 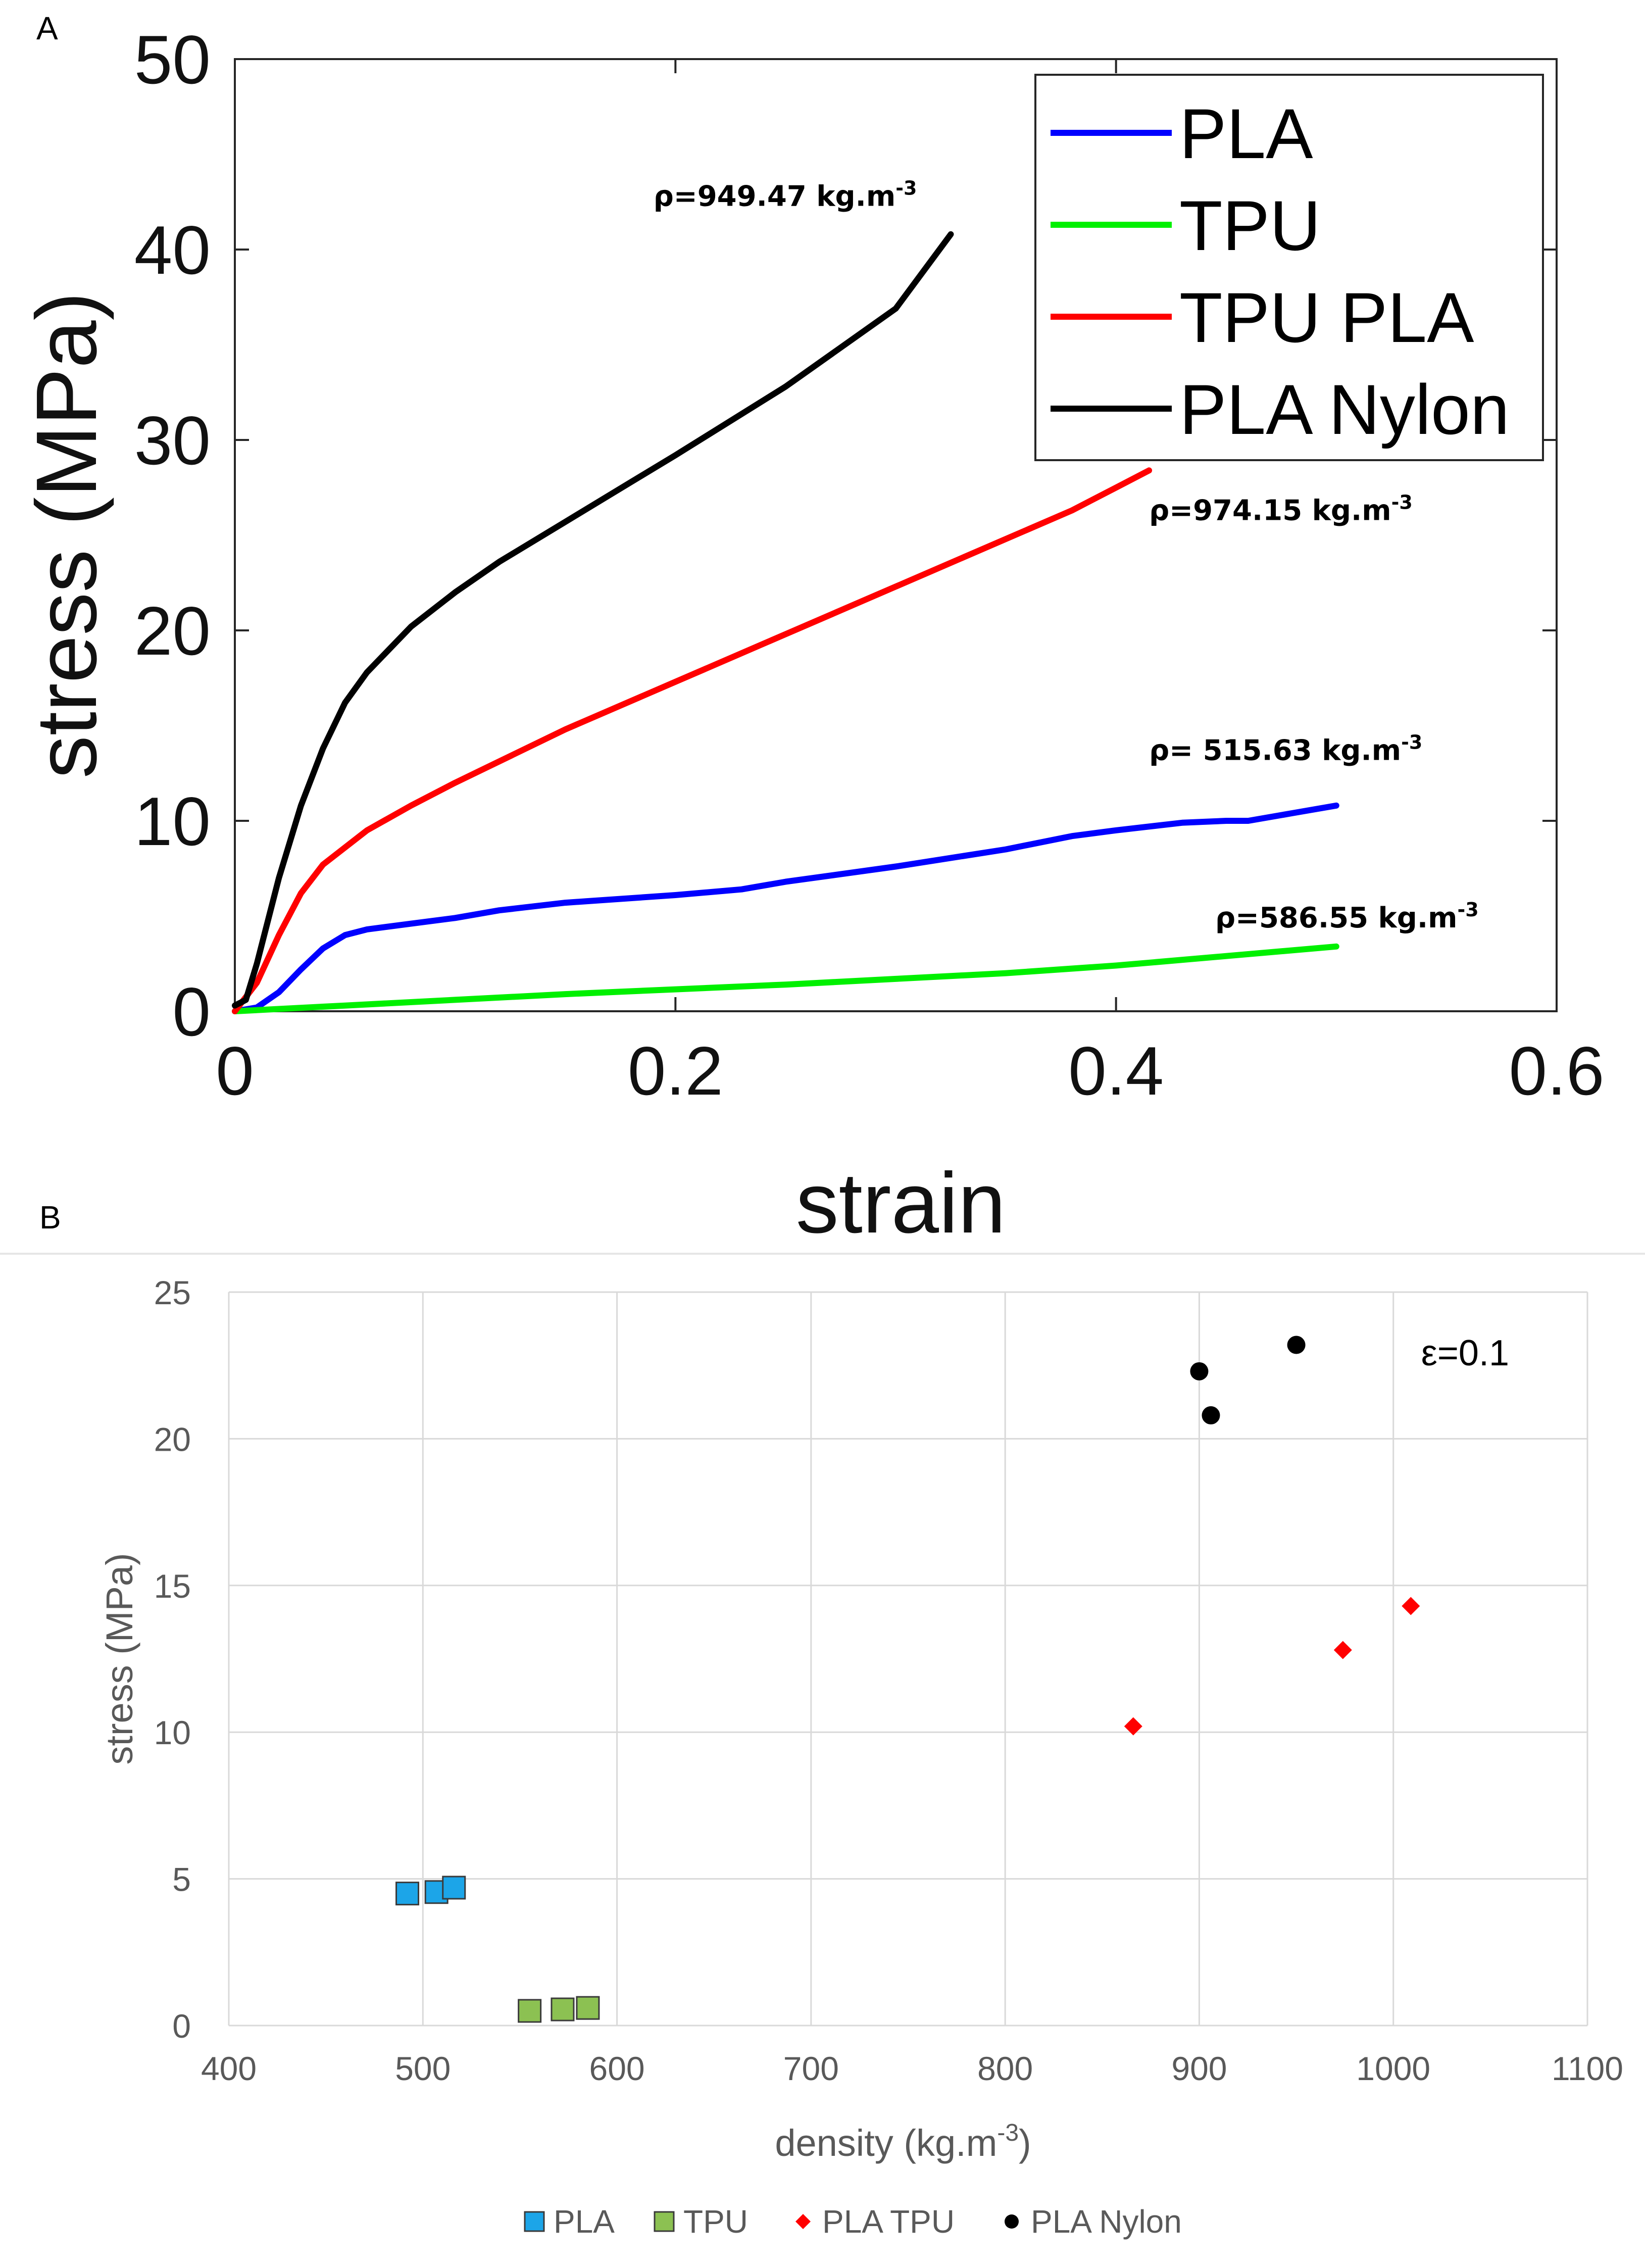 I want to click on x-tick-label: 400, so click(x=229, y=2068).